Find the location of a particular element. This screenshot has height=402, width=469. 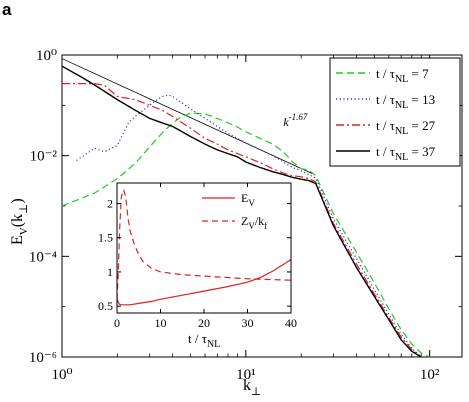

legend-label: t / τNL = 37 is located at coordinates (406, 153).